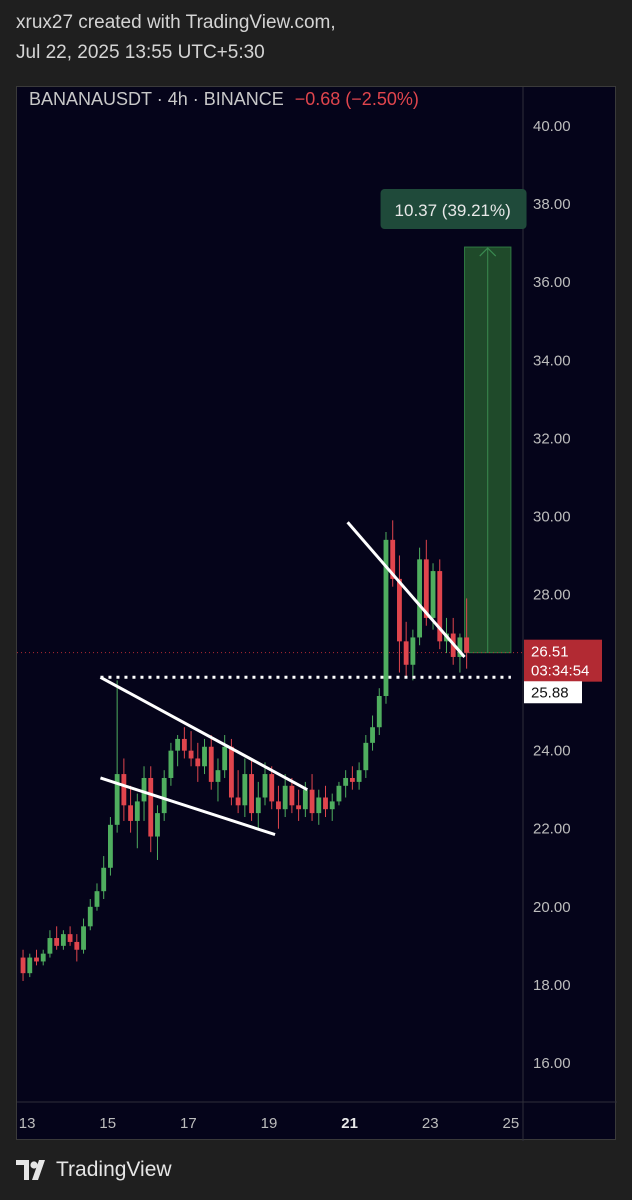 The height and width of the screenshot is (1200, 632). Describe the element at coordinates (552, 282) in the screenshot. I see `y-tick-label: 36.00` at that location.